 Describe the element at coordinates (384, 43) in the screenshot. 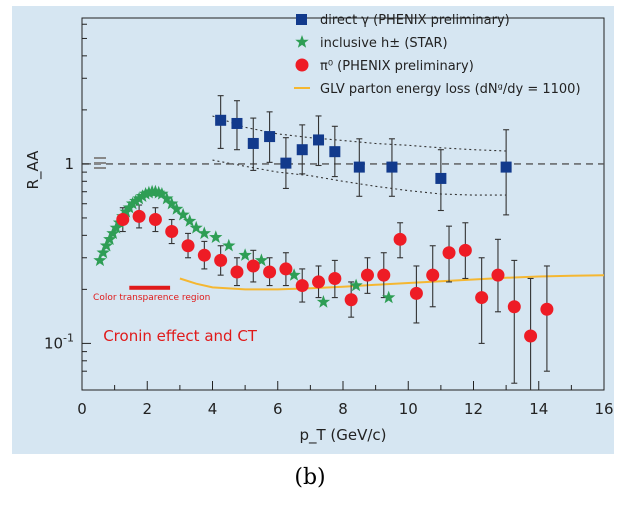

I see `legend-label-inclusive-h: inclusive h± (STAR)` at that location.